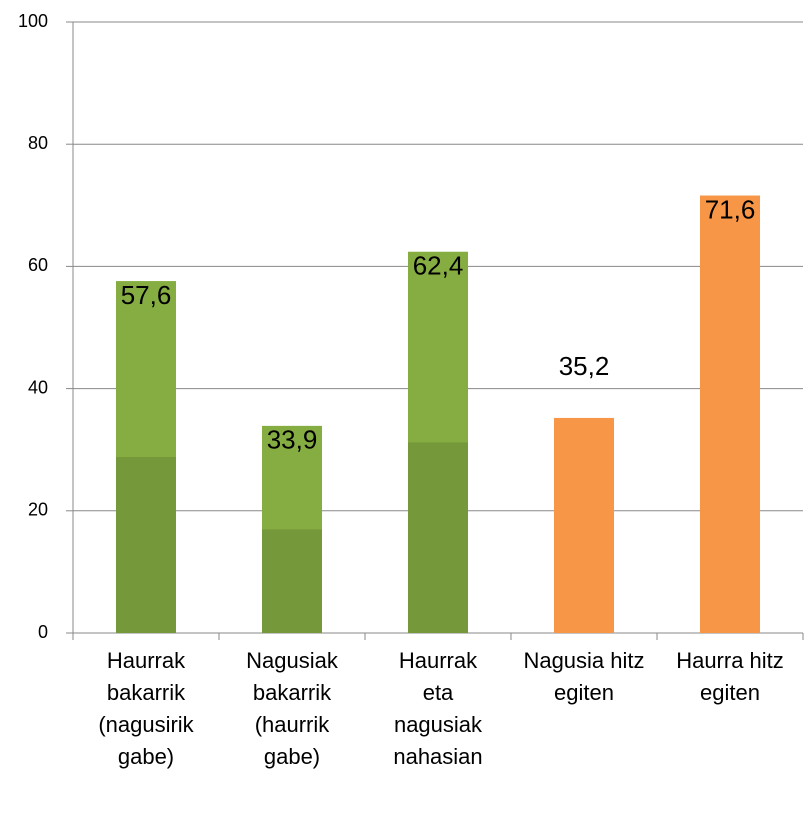 The image size is (808, 815). What do you see at coordinates (730, 676) in the screenshot?
I see `x-tick-label: Haurra hitz egiten` at bounding box center [730, 676].